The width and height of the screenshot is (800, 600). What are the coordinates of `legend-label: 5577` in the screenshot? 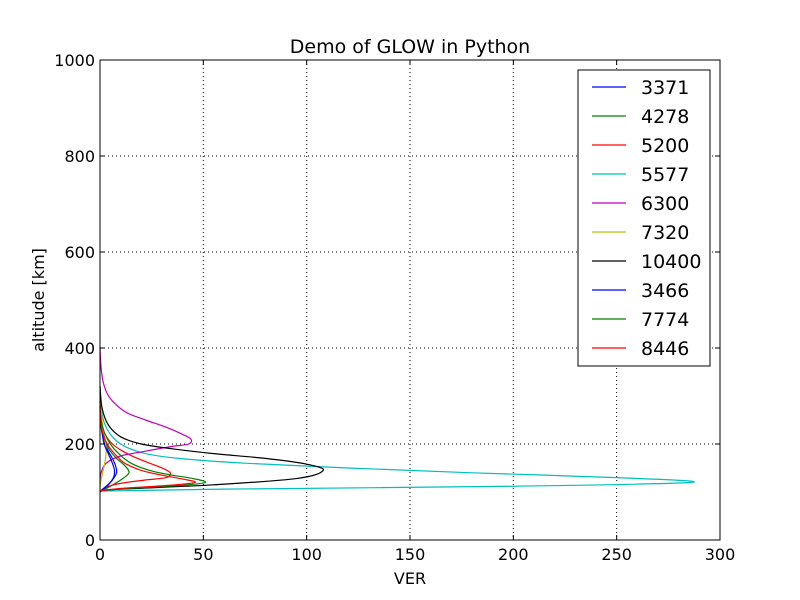 It's located at (665, 175).